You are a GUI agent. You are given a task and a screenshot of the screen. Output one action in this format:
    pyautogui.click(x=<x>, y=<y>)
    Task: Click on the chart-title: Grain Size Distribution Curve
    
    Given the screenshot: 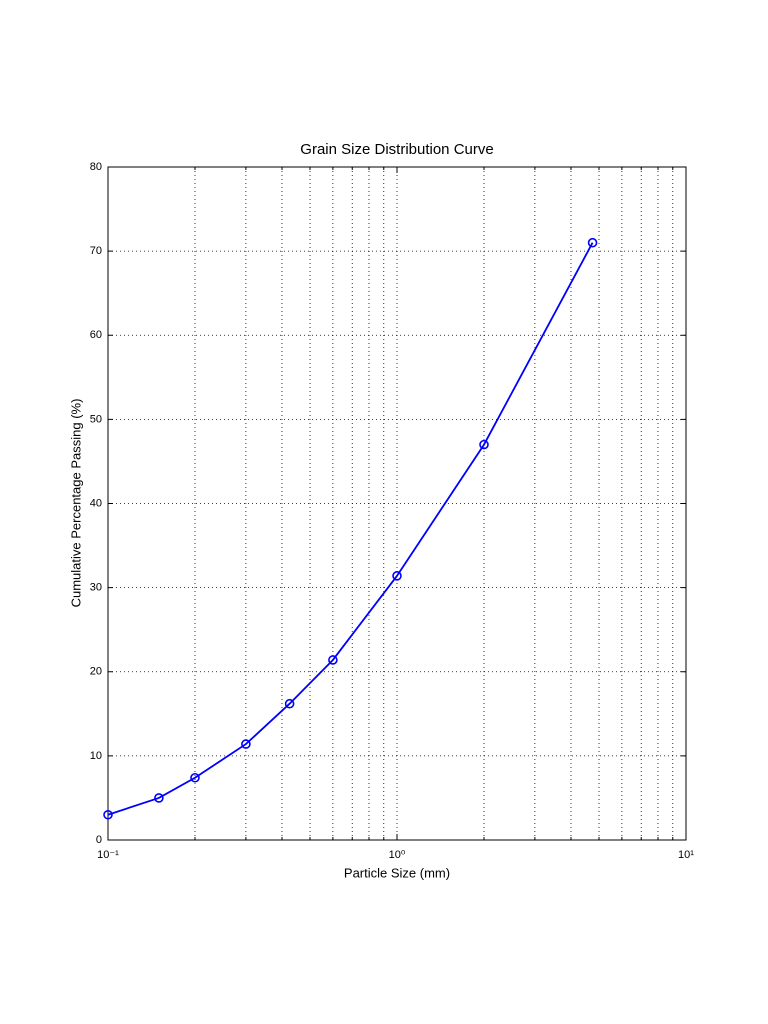 What is the action you would take?
    pyautogui.click(x=396, y=149)
    